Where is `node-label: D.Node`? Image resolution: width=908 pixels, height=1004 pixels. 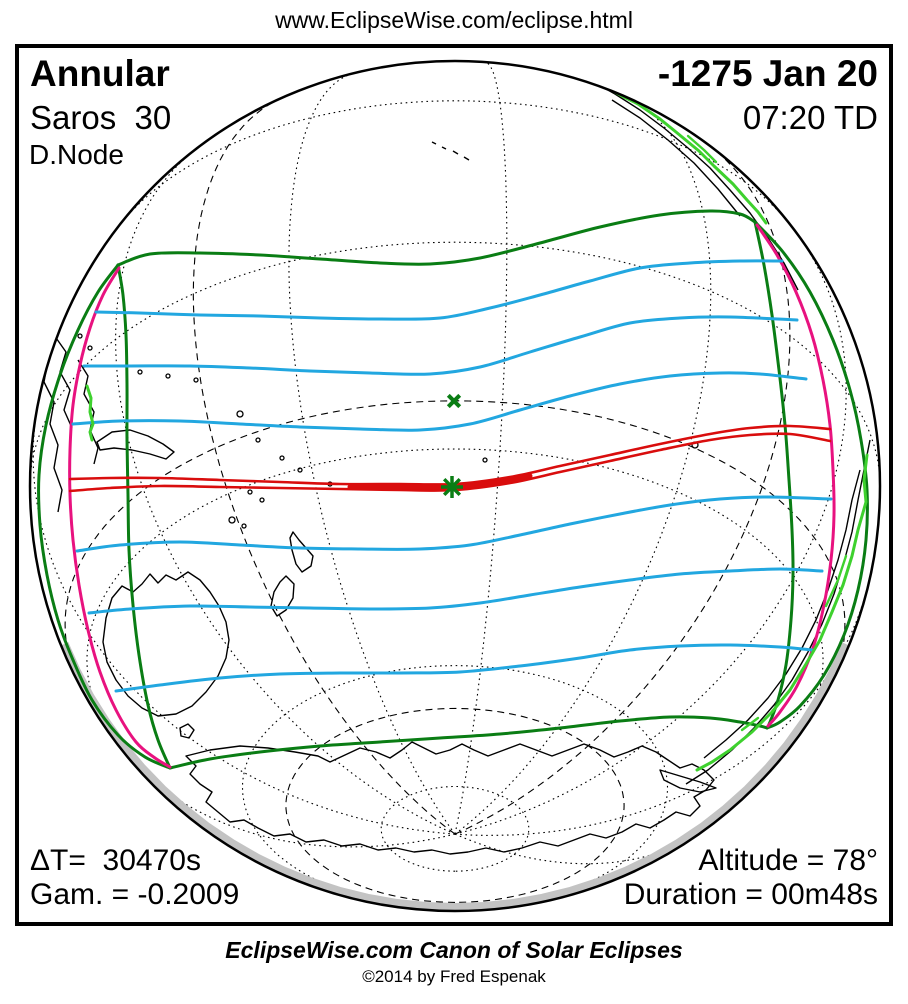 node-label: D.Node is located at coordinates (76, 154).